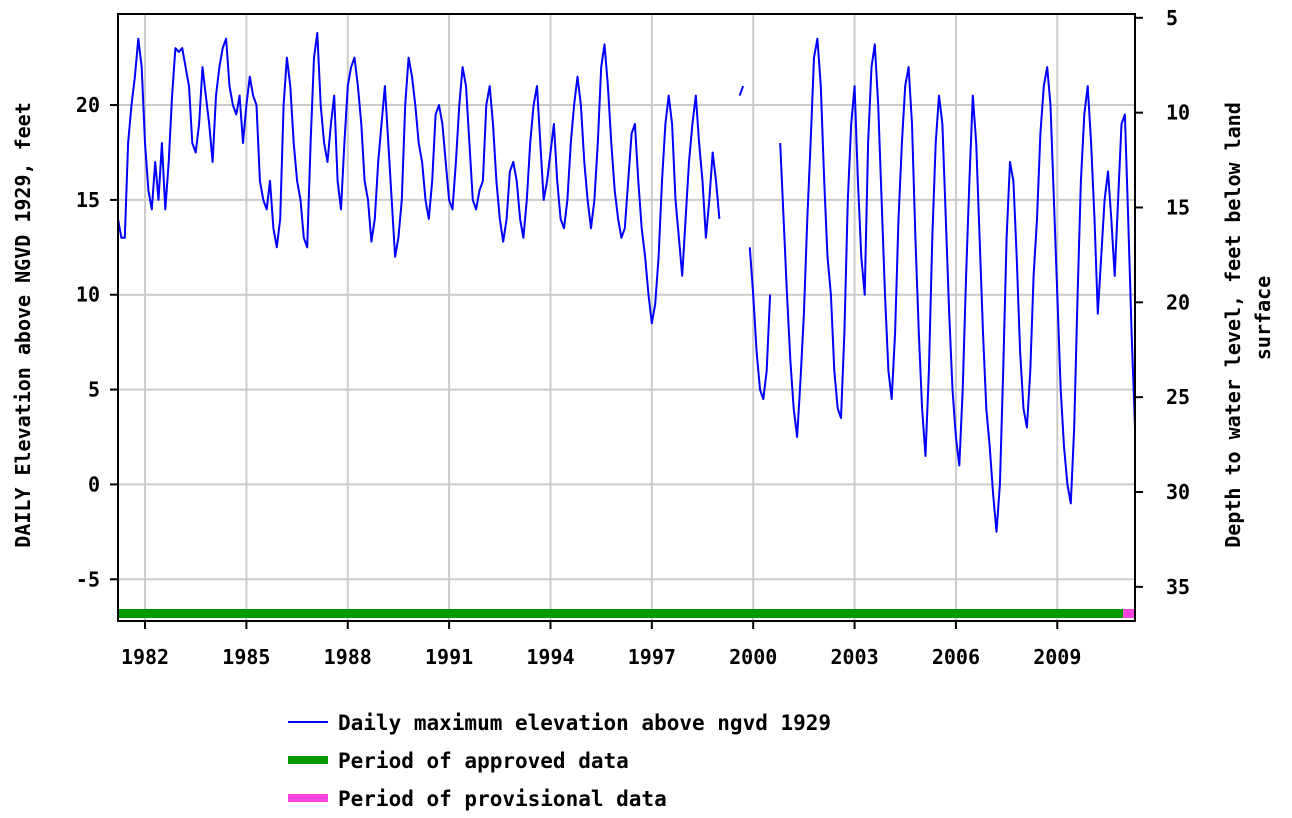 Image resolution: width=1292 pixels, height=818 pixels. What do you see at coordinates (1172, 18) in the screenshot?
I see `y-tick-label-right: 5` at bounding box center [1172, 18].